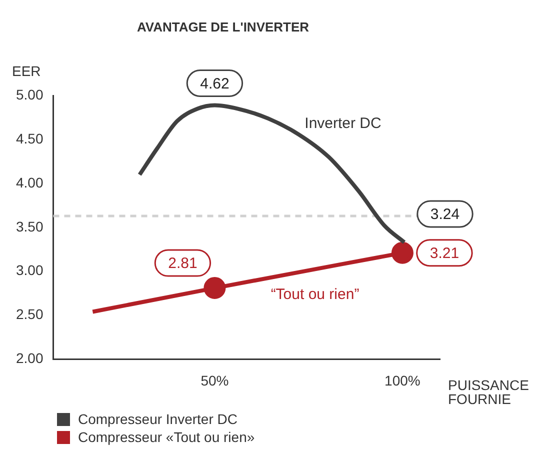 This screenshot has height=452, width=538. I want to click on x-tick-label: 100%, so click(402, 380).